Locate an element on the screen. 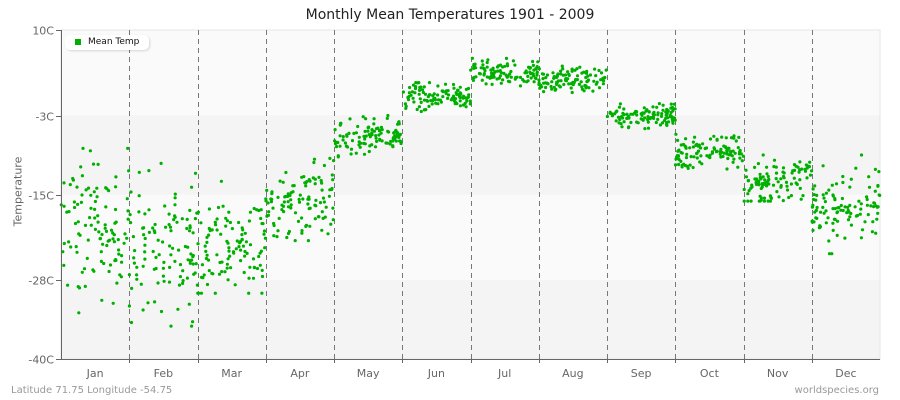  legend-swatch-icon is located at coordinates (78, 42).